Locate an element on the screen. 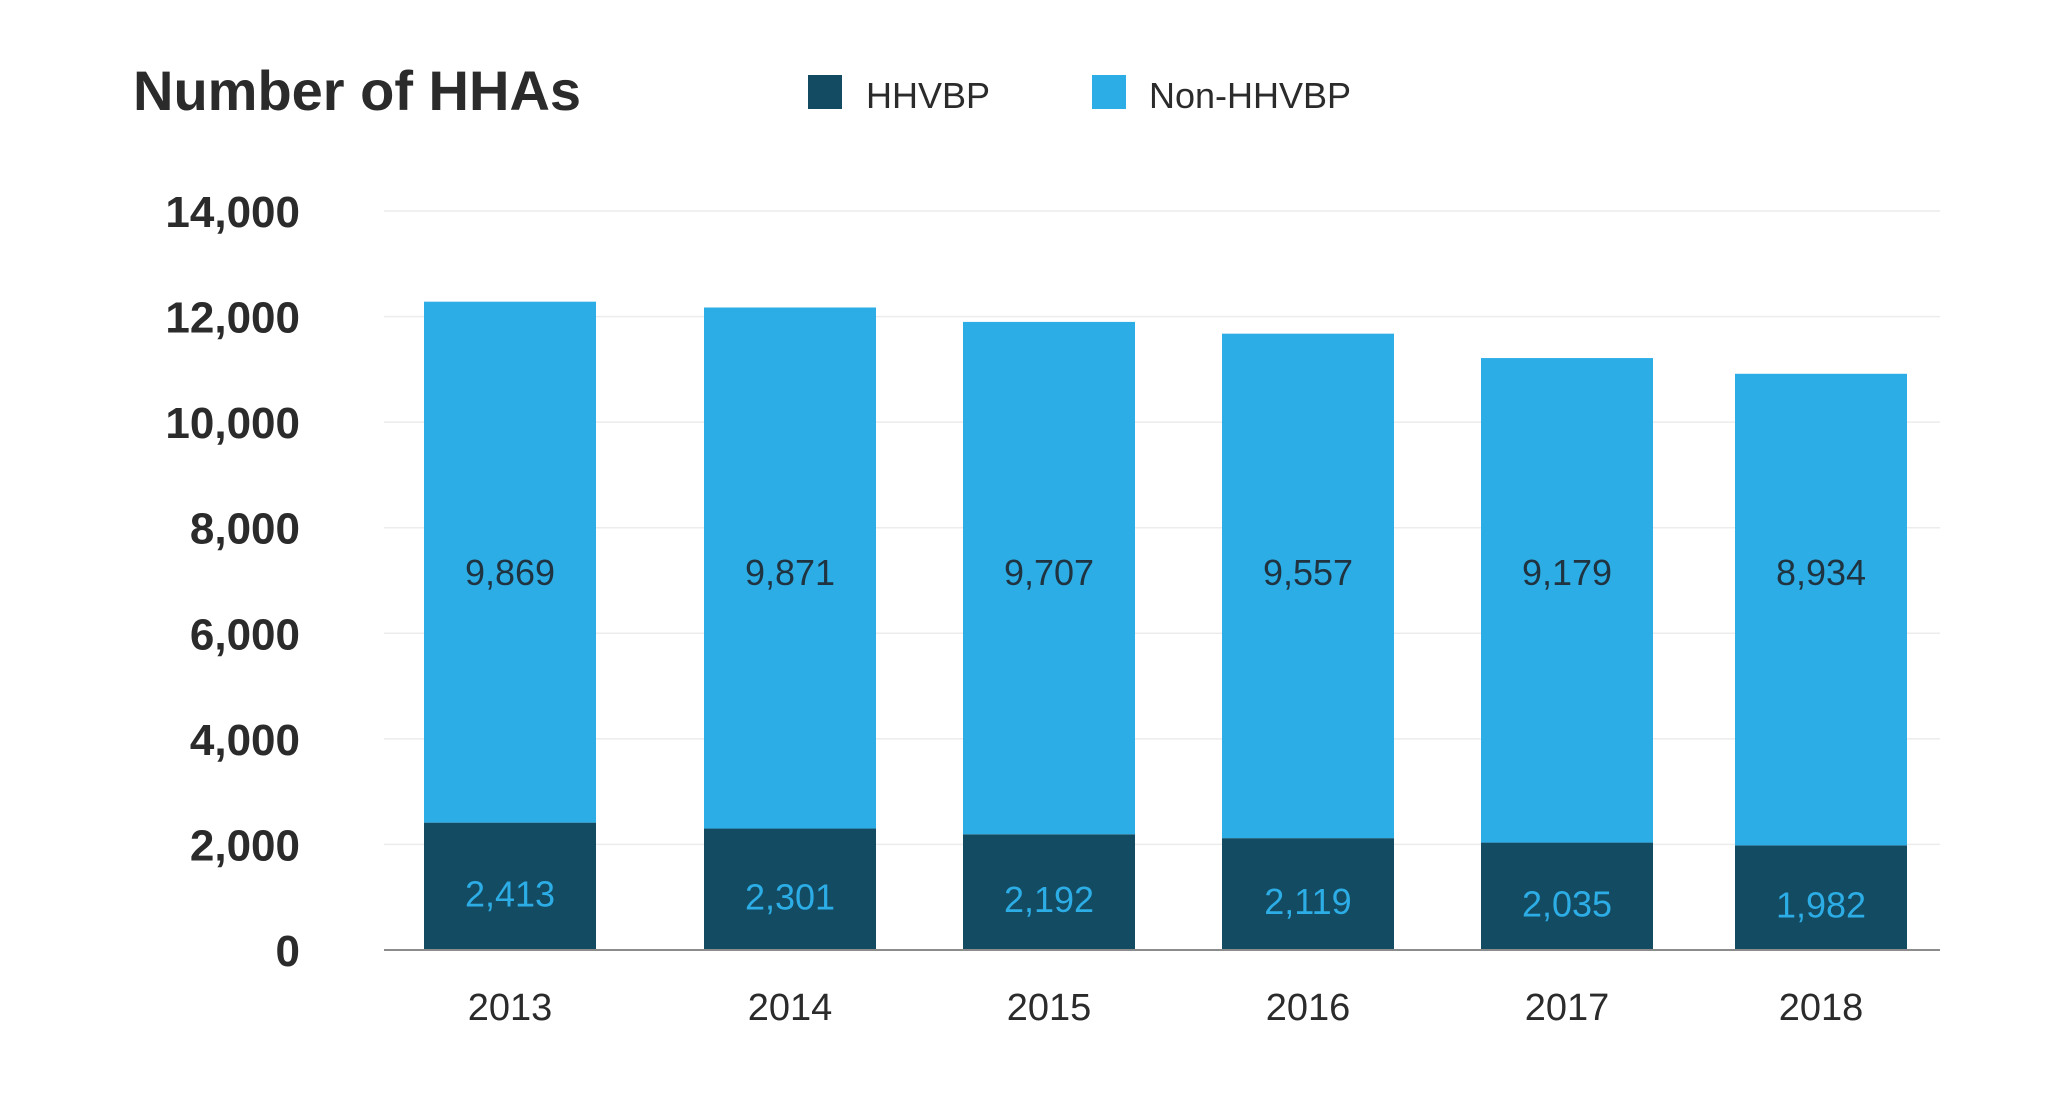 The width and height of the screenshot is (2048, 1105). legend-label-non-hhvbp: Non-HHVBP is located at coordinates (1250, 95).